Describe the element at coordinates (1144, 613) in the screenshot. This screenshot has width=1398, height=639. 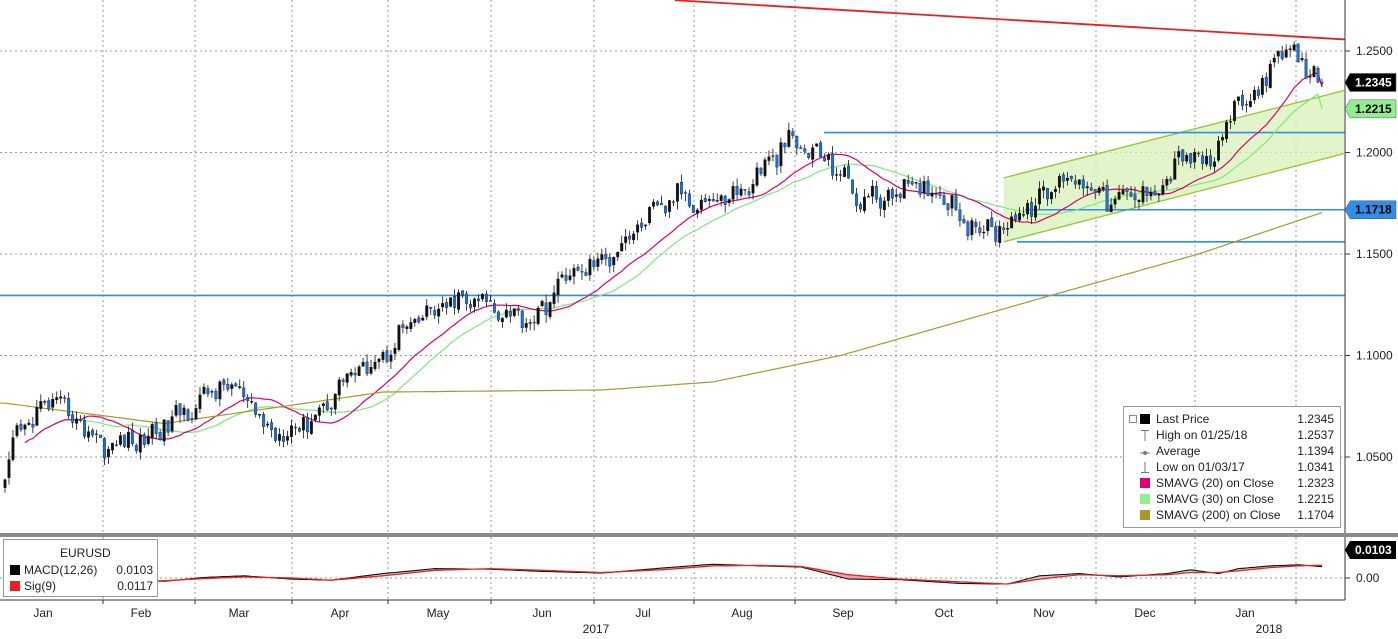
I see `x-tick-label: Dec` at that location.